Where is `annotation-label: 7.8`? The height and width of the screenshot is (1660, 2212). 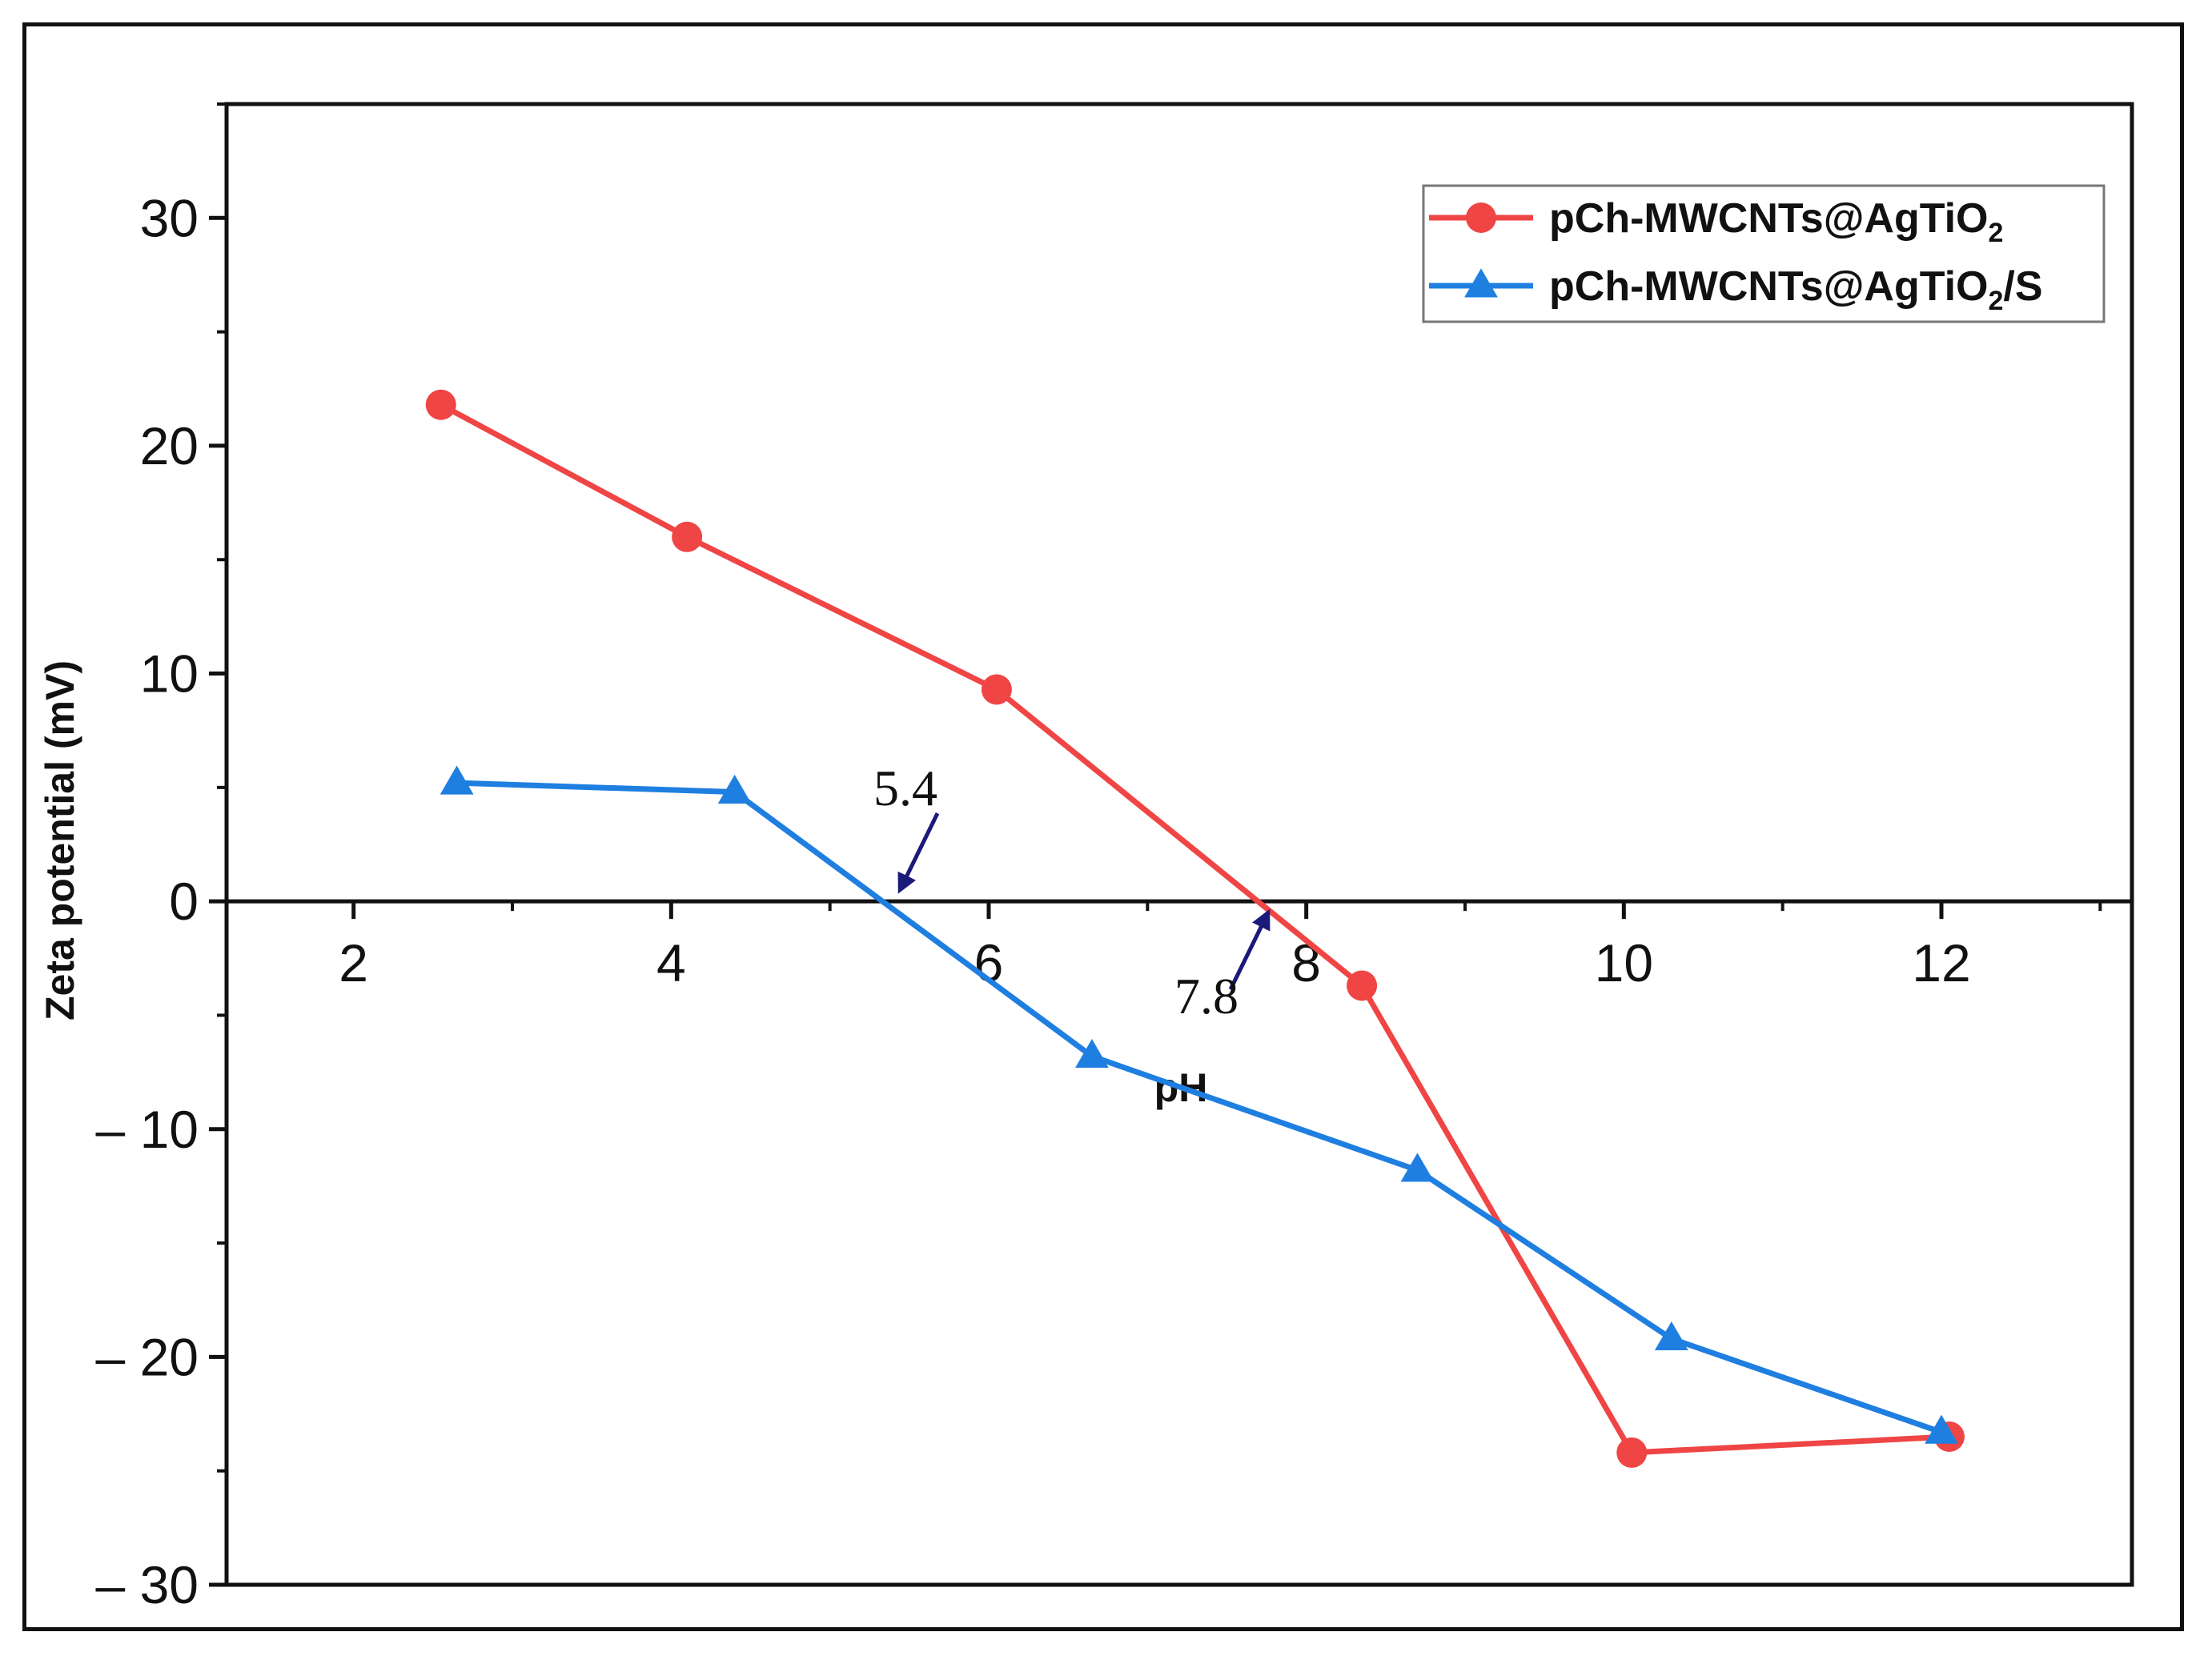 annotation-label: 7.8 is located at coordinates (1206, 996).